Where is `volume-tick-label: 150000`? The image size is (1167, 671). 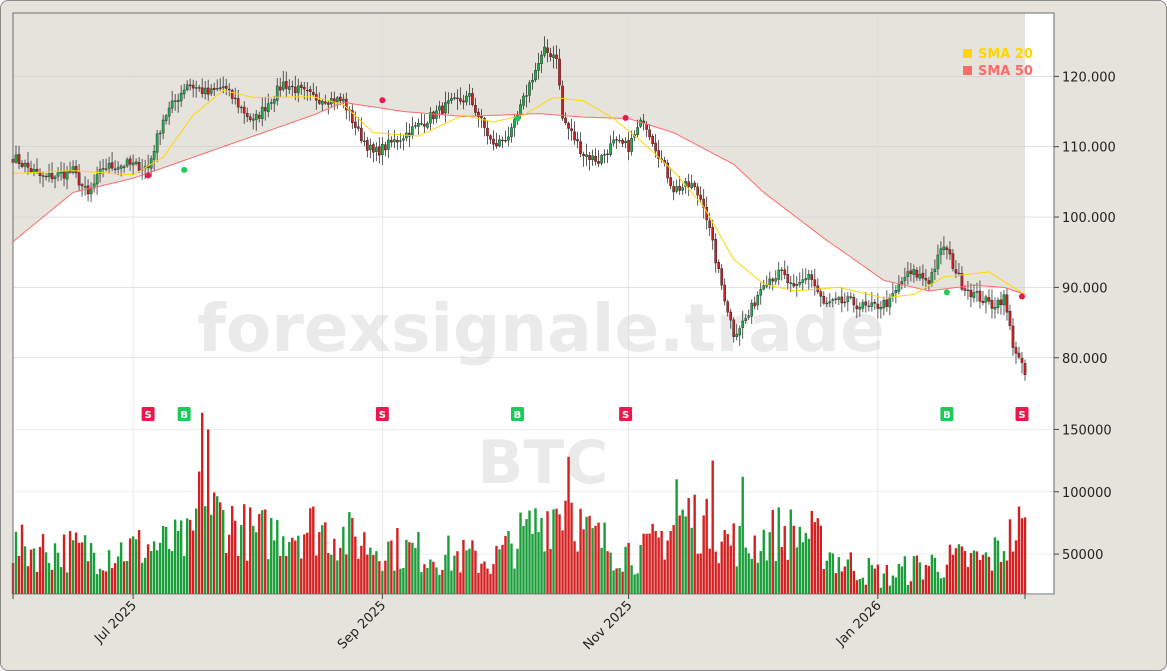 volume-tick-label: 150000 is located at coordinates (1087, 430).